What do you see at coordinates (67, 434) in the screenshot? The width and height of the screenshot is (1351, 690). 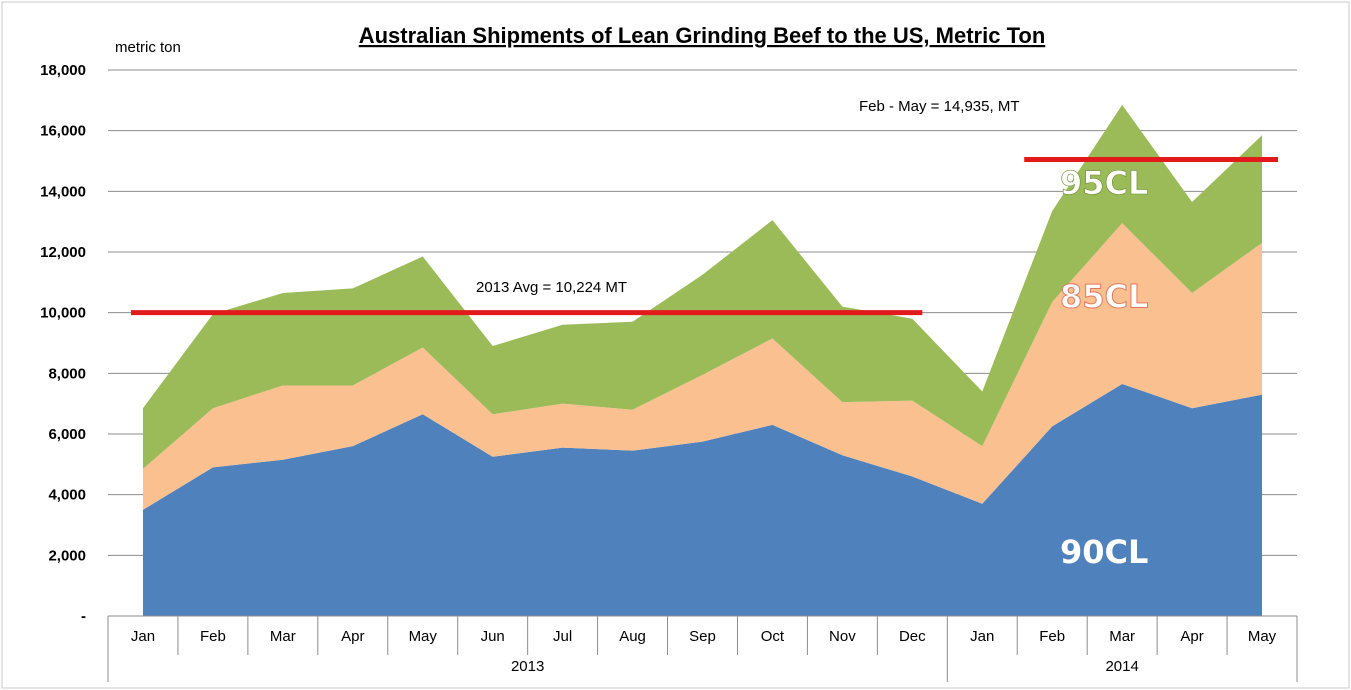 I see `y-tick-label: 6,000` at bounding box center [67, 434].